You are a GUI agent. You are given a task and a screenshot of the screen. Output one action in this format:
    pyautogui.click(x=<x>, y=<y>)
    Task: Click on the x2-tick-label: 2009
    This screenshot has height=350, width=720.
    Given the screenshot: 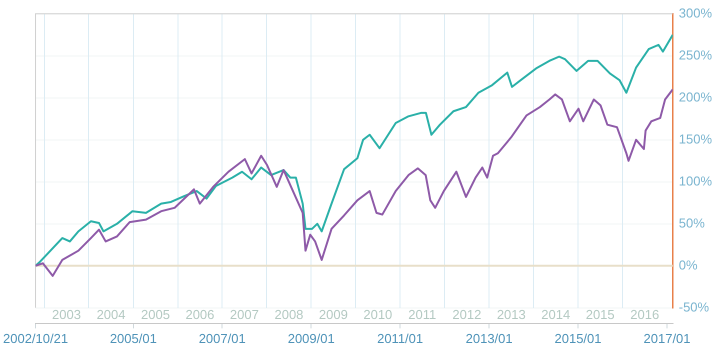 What is the action you would take?
    pyautogui.click(x=333, y=314)
    